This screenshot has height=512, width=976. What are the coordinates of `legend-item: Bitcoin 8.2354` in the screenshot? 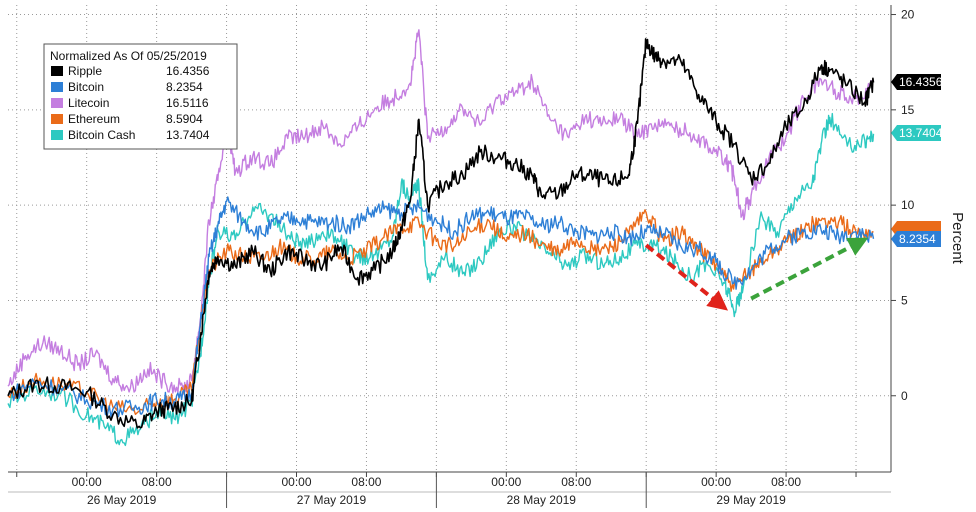 It's located at (127, 87).